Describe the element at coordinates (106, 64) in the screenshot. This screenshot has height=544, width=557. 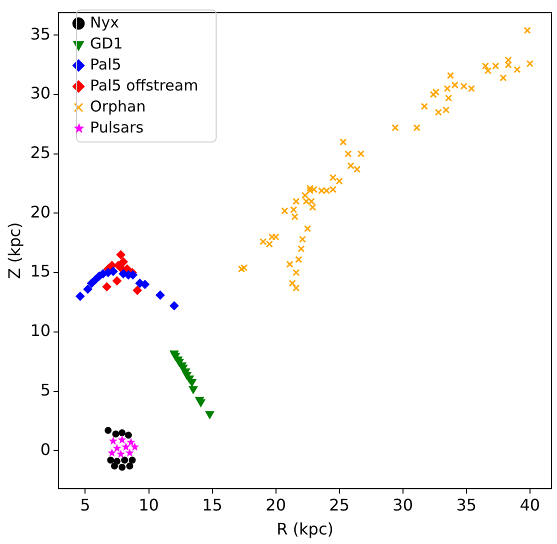
I see `legend-label: Pal5` at that location.